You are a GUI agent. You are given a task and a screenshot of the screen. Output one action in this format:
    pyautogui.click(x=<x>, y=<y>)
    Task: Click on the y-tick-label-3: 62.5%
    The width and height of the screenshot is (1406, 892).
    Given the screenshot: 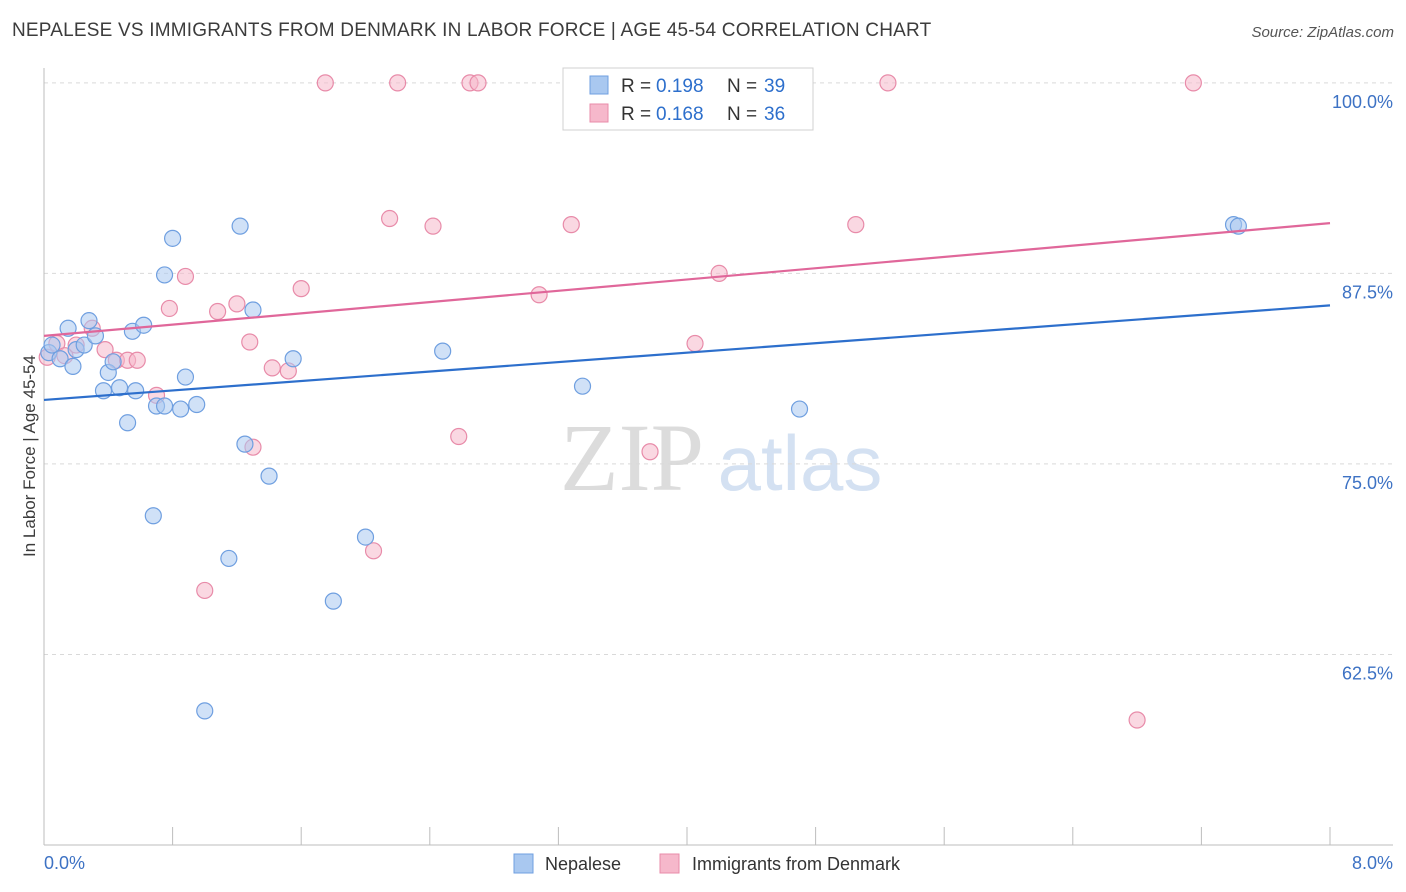 What is the action you would take?
    pyautogui.click(x=1367, y=673)
    